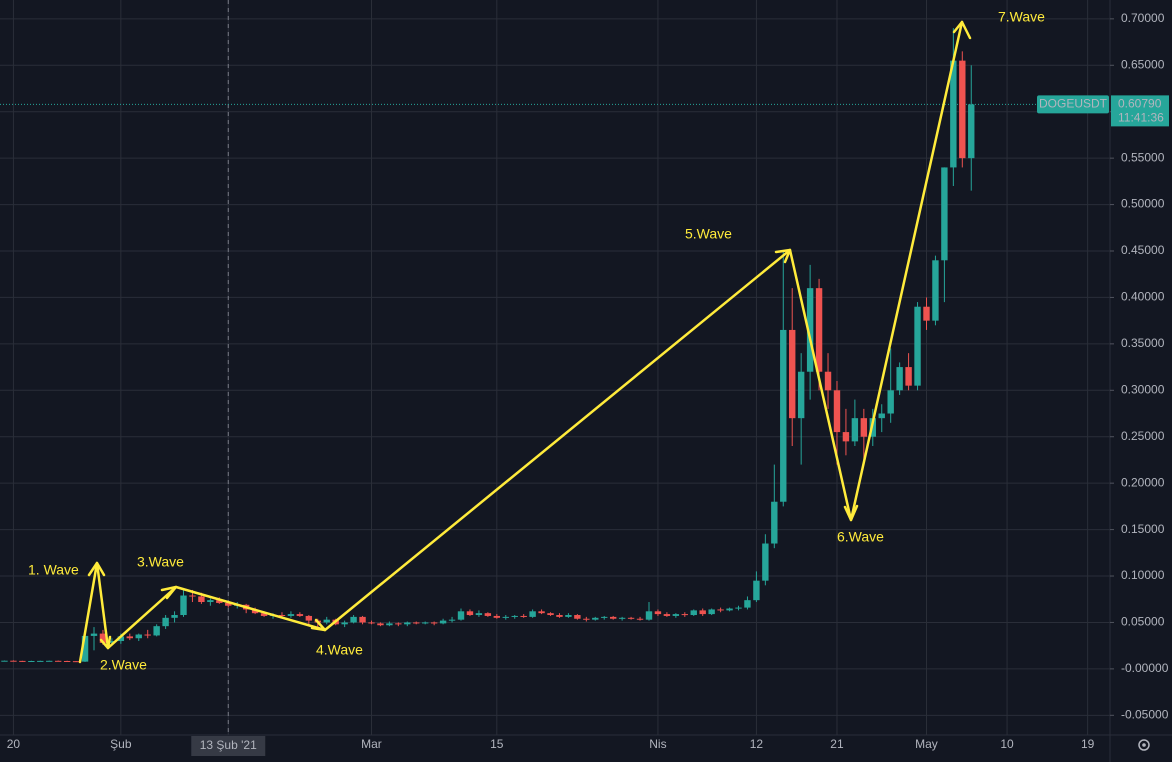 The height and width of the screenshot is (762, 1172). What do you see at coordinates (1145, 668) in the screenshot?
I see `y-tick-label: -0.00000` at bounding box center [1145, 668].